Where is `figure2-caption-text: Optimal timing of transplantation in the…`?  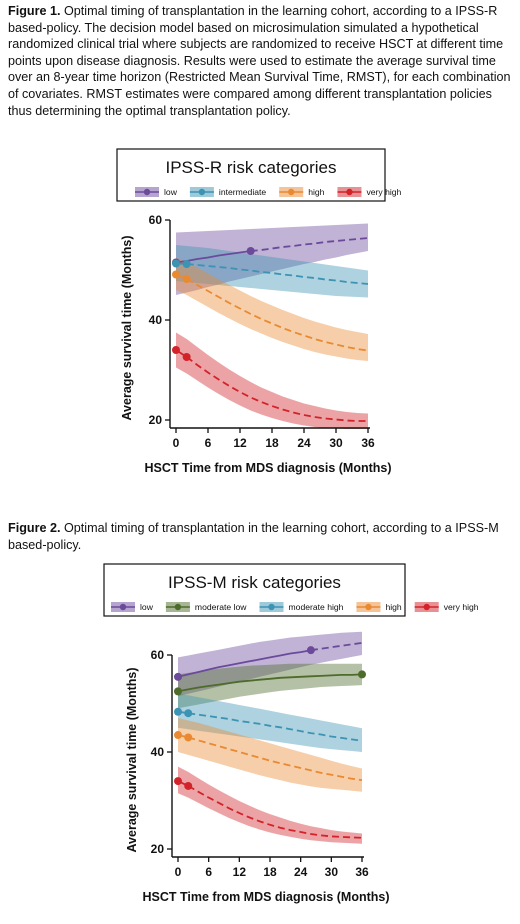
figure2-caption-text: Optimal timing of transplantation in the… is located at coordinates (253, 536).